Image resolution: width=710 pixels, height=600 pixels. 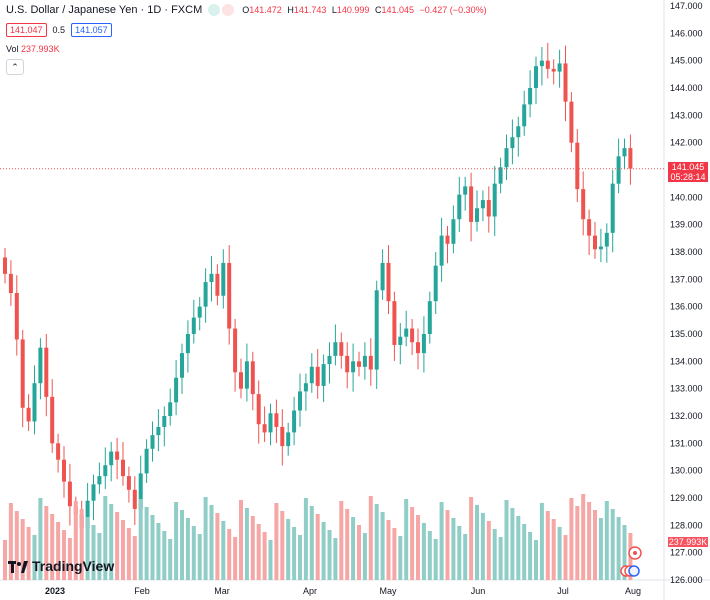 I want to click on menu-icon, so click(x=228, y=10).